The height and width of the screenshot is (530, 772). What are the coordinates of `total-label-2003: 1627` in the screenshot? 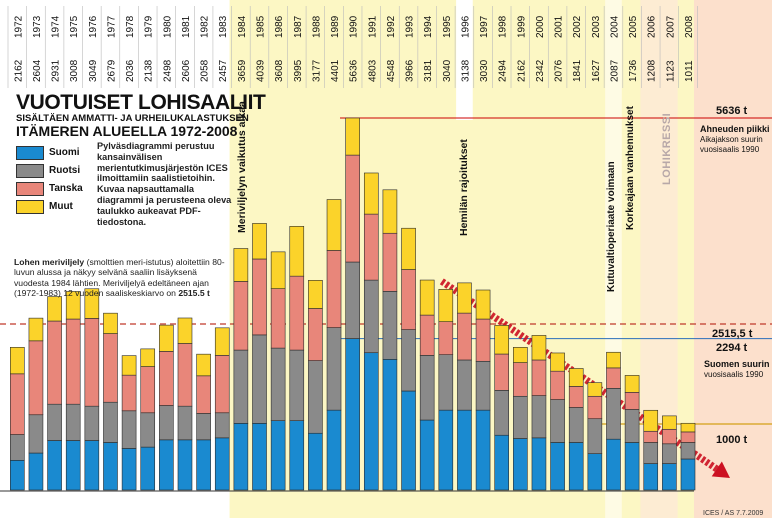 It's located at (596, 70).